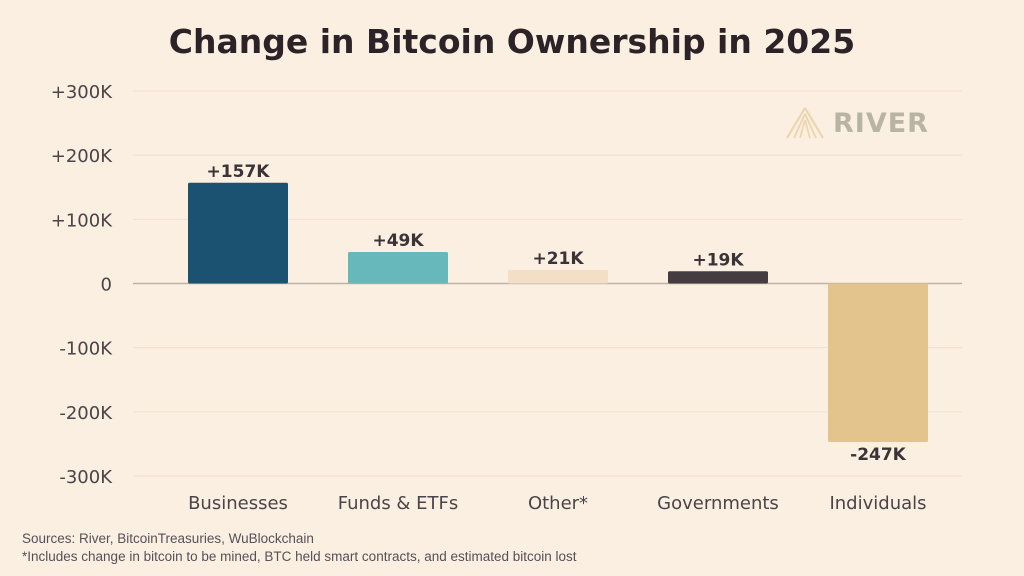  Describe the element at coordinates (718, 503) in the screenshot. I see `category-label: Governments` at that location.